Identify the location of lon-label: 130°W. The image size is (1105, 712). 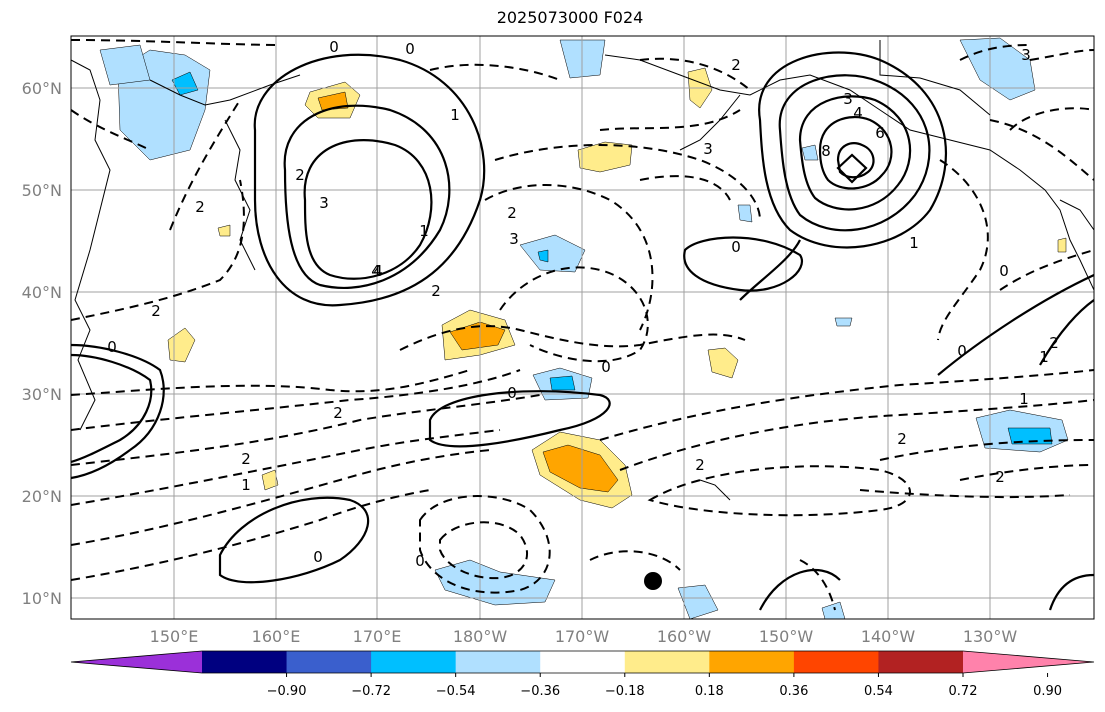
(990, 636).